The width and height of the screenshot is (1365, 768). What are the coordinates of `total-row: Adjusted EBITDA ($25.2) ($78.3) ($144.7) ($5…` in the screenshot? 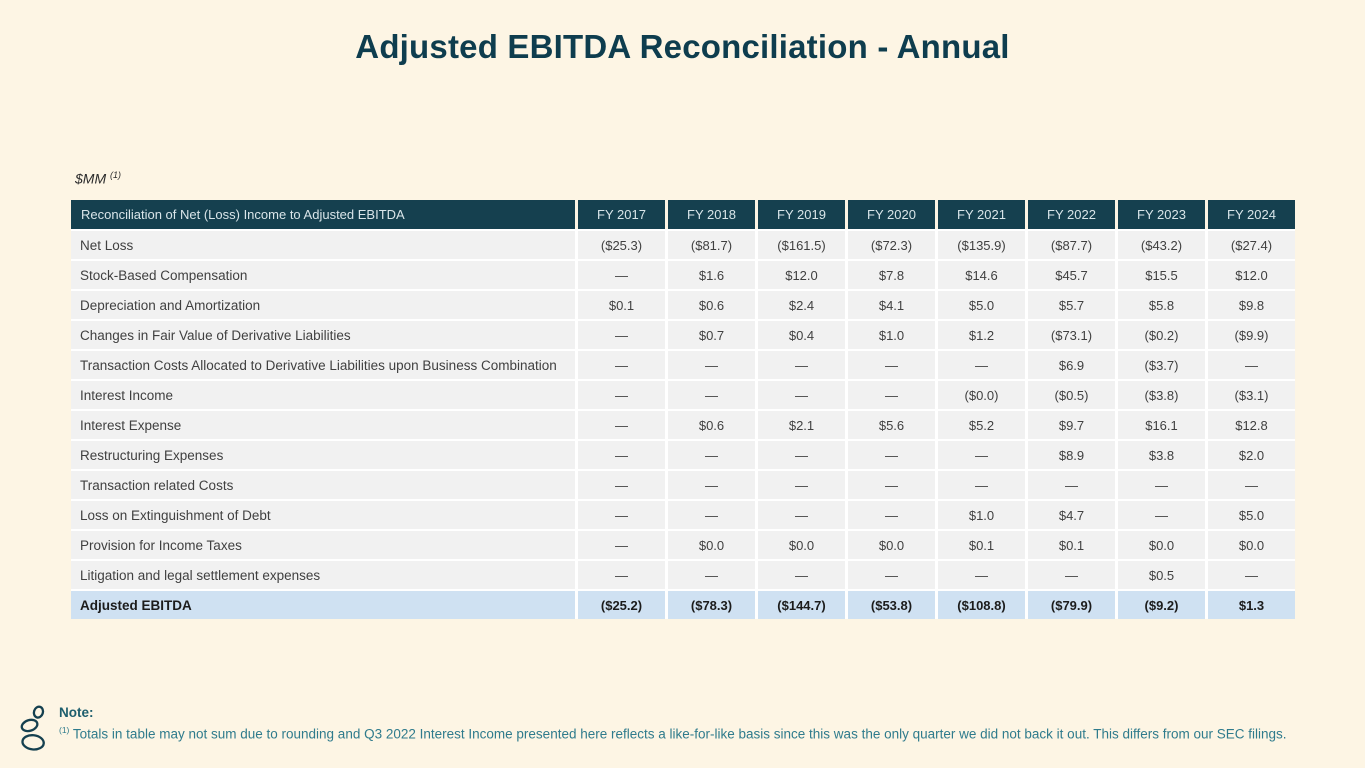 It's located at (683, 605).